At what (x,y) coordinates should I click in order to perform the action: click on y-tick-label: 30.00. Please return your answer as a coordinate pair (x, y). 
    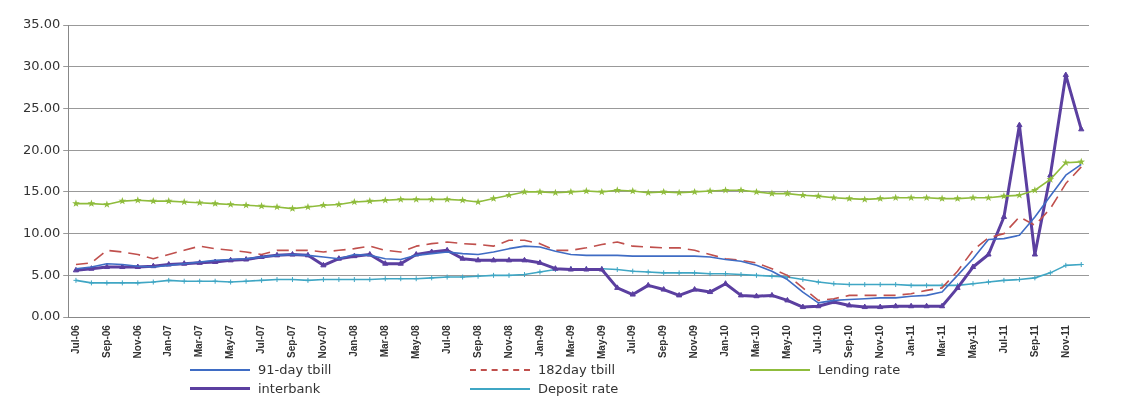
    Looking at the image, I should click on (42, 66).